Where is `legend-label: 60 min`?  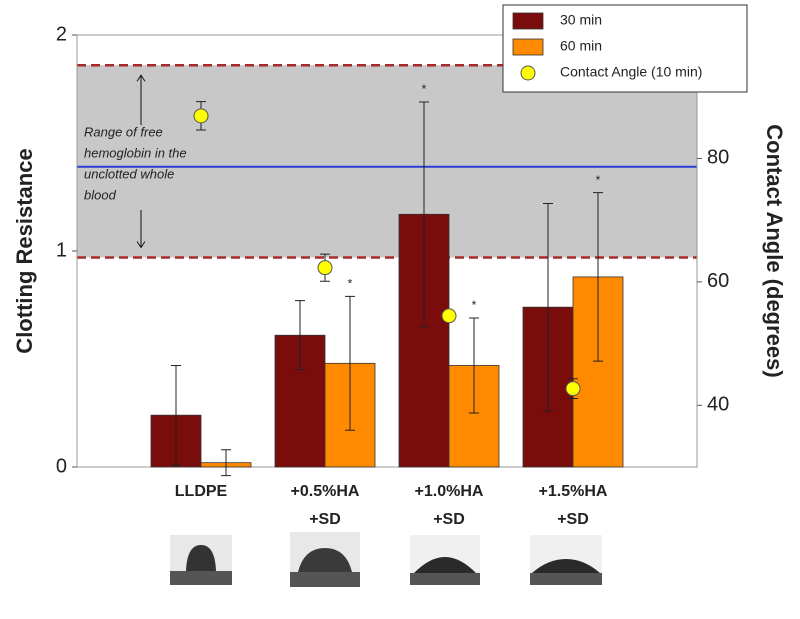 legend-label: 60 min is located at coordinates (581, 46).